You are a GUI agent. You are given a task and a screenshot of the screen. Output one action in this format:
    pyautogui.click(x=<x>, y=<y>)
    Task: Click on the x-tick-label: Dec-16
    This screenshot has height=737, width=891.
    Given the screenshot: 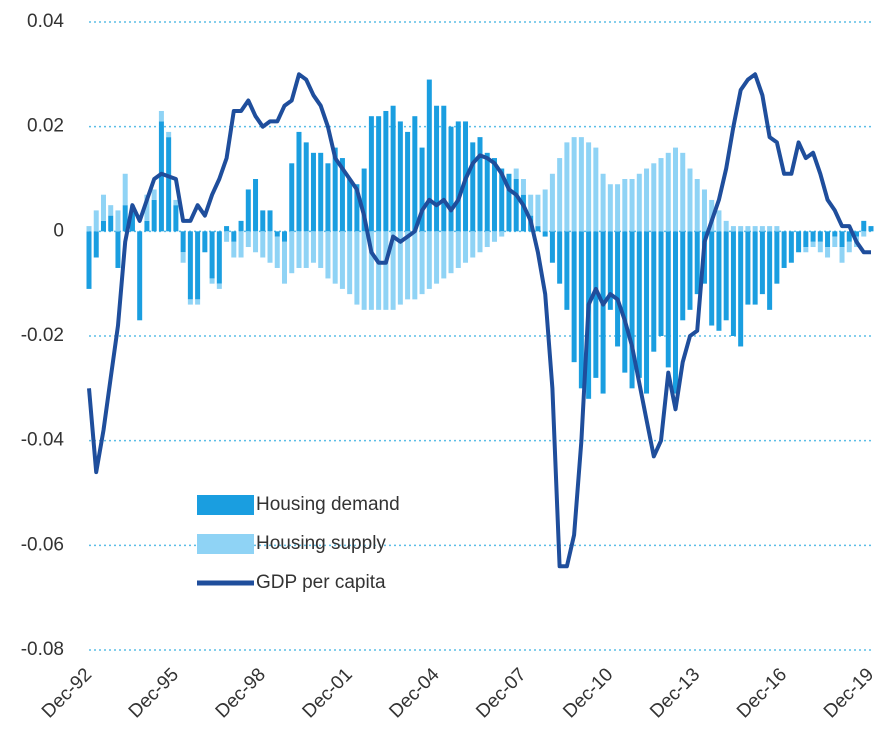 What is the action you would take?
    pyautogui.click(x=762, y=693)
    